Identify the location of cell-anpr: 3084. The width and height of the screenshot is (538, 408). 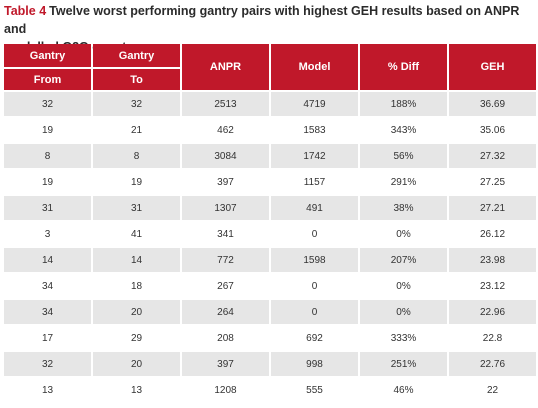
(225, 156).